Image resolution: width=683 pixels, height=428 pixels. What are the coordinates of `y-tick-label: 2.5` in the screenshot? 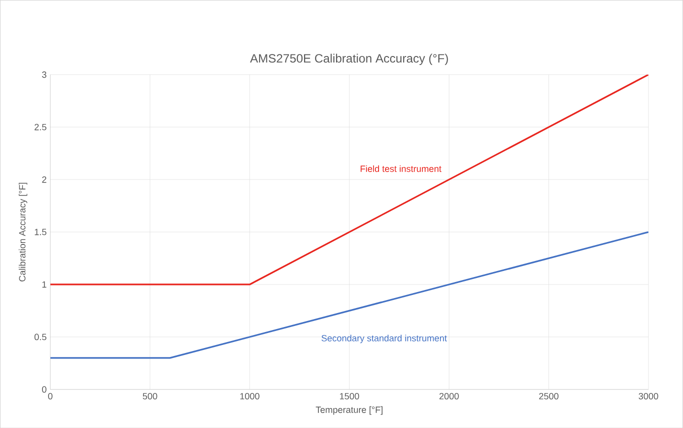 It's located at (40, 127).